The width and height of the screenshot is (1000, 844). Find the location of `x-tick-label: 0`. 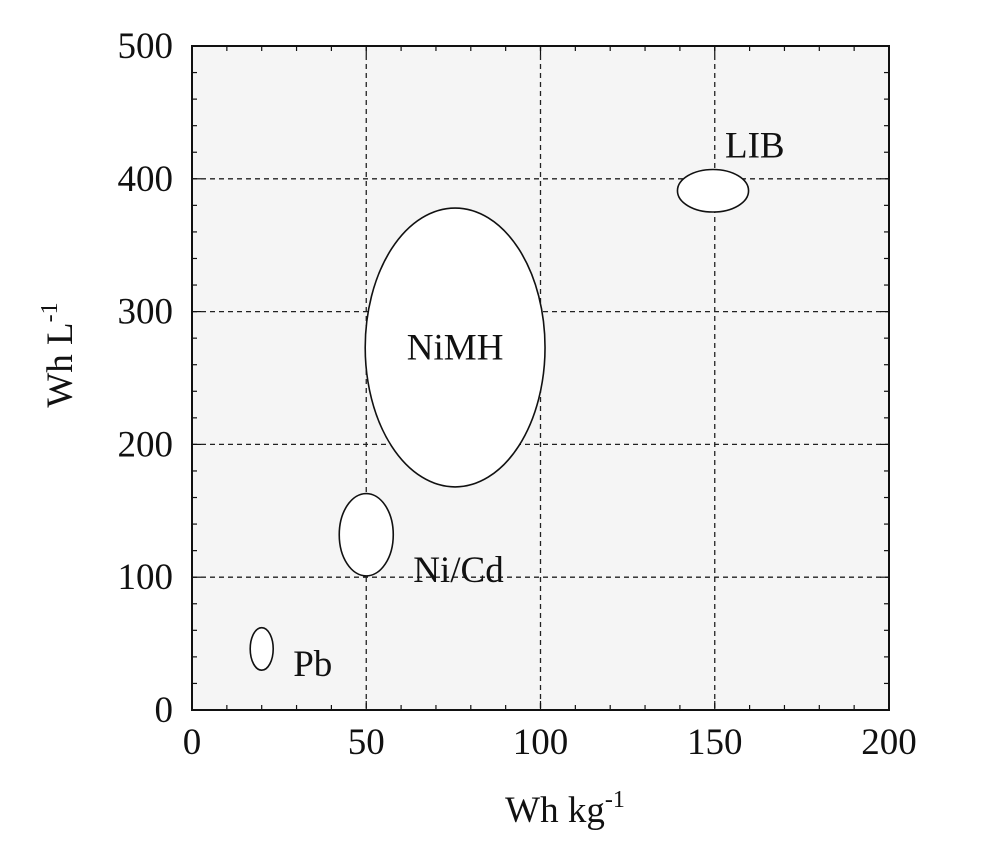

x-tick-label: 0 is located at coordinates (192, 742).